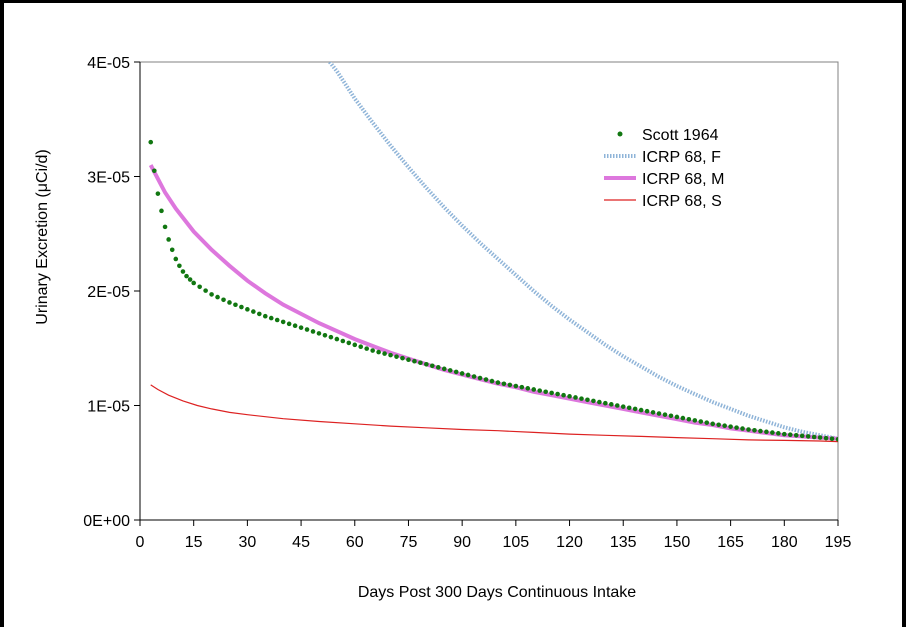 Image resolution: width=906 pixels, height=627 pixels. I want to click on legend-label: ICRP 68, S, so click(682, 201).